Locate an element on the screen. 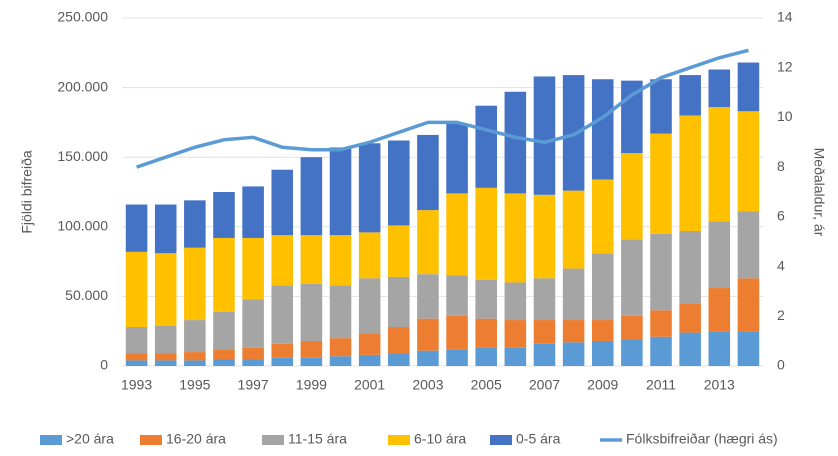 This screenshot has width=838, height=456. y2-tick-label: 8 is located at coordinates (781, 166).